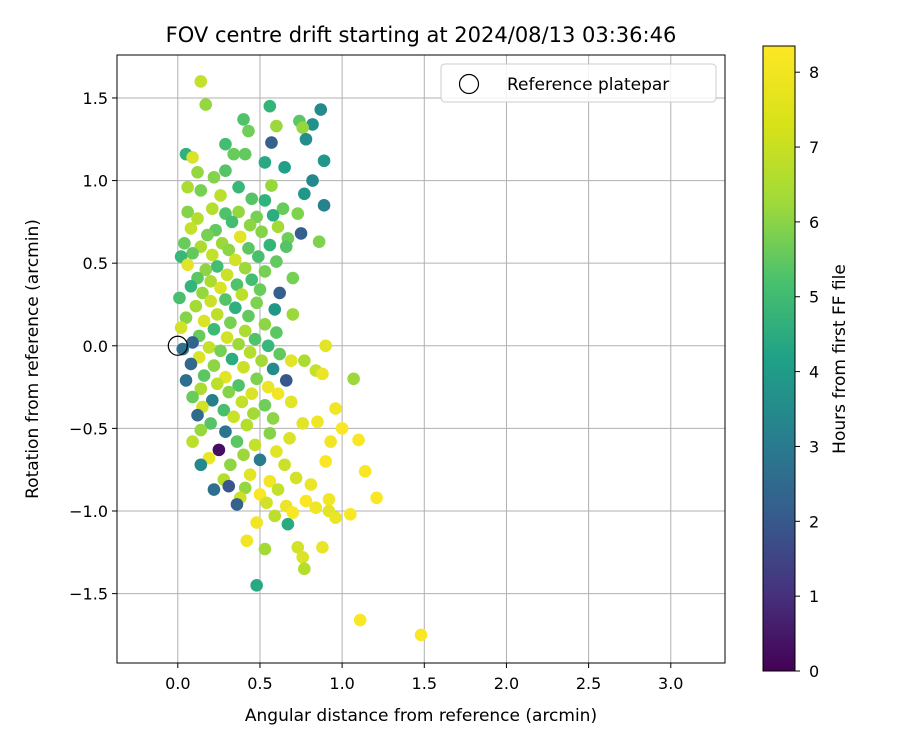  What do you see at coordinates (95, 346) in the screenshot?
I see `y-tick-label: 0.0` at bounding box center [95, 346].